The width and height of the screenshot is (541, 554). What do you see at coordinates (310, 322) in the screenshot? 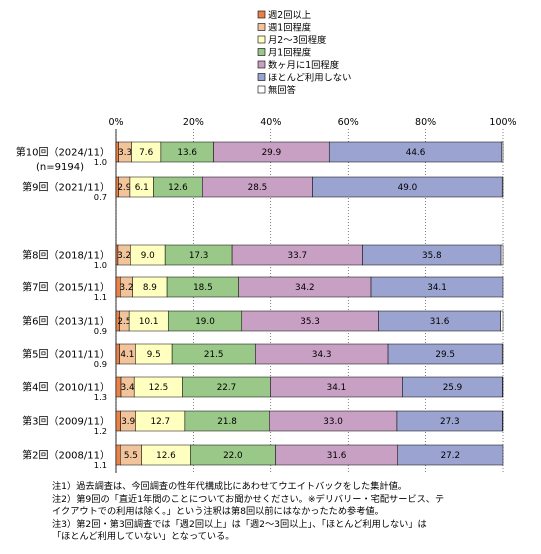
I see `data-label: 35.3` at bounding box center [310, 322].